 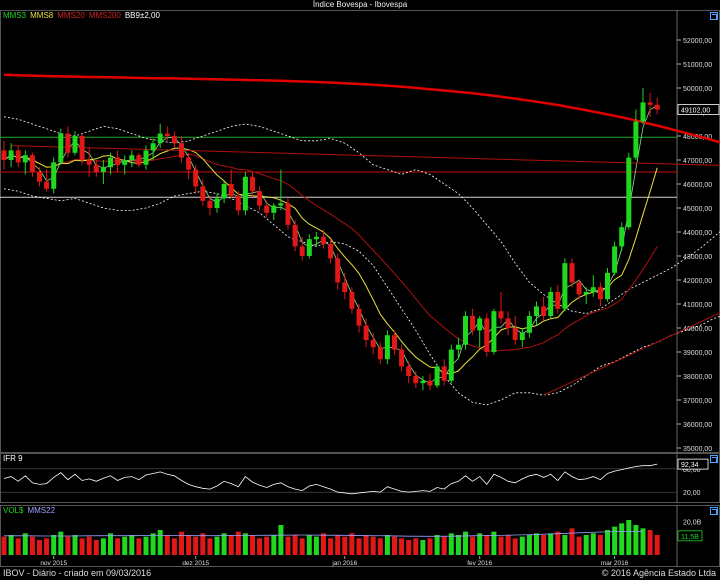 What do you see at coordinates (714, 16) in the screenshot?
I see `expand-main-icon` at bounding box center [714, 16].